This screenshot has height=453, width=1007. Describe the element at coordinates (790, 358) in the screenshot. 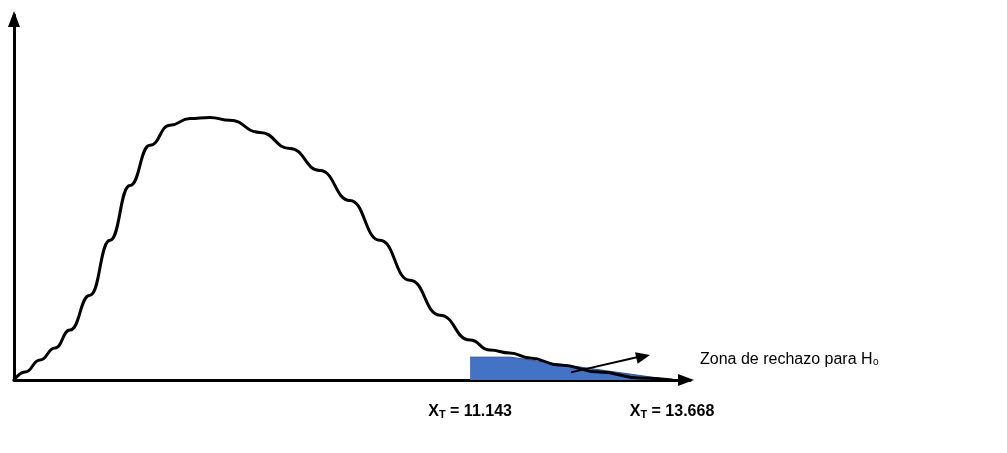

I see `text: Zona de rechazo para H₀` at that location.